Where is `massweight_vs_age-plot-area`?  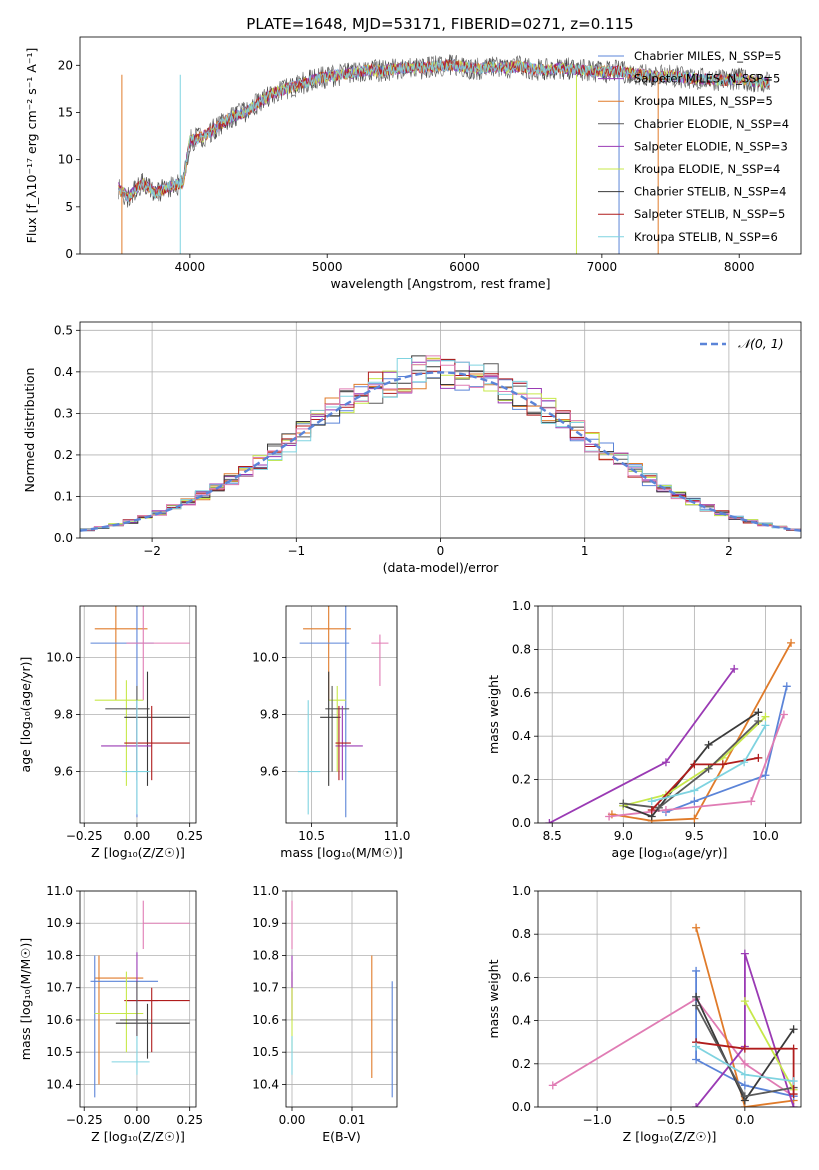 massweight_vs_age-plot-area is located at coordinates (670, 730).